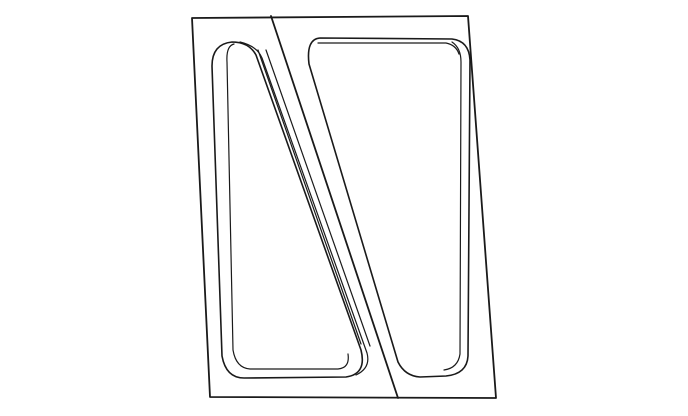 Image resolution: width=688 pixels, height=416 pixels. I want to click on right-pocket-fillet-edge, so click(452, 206).